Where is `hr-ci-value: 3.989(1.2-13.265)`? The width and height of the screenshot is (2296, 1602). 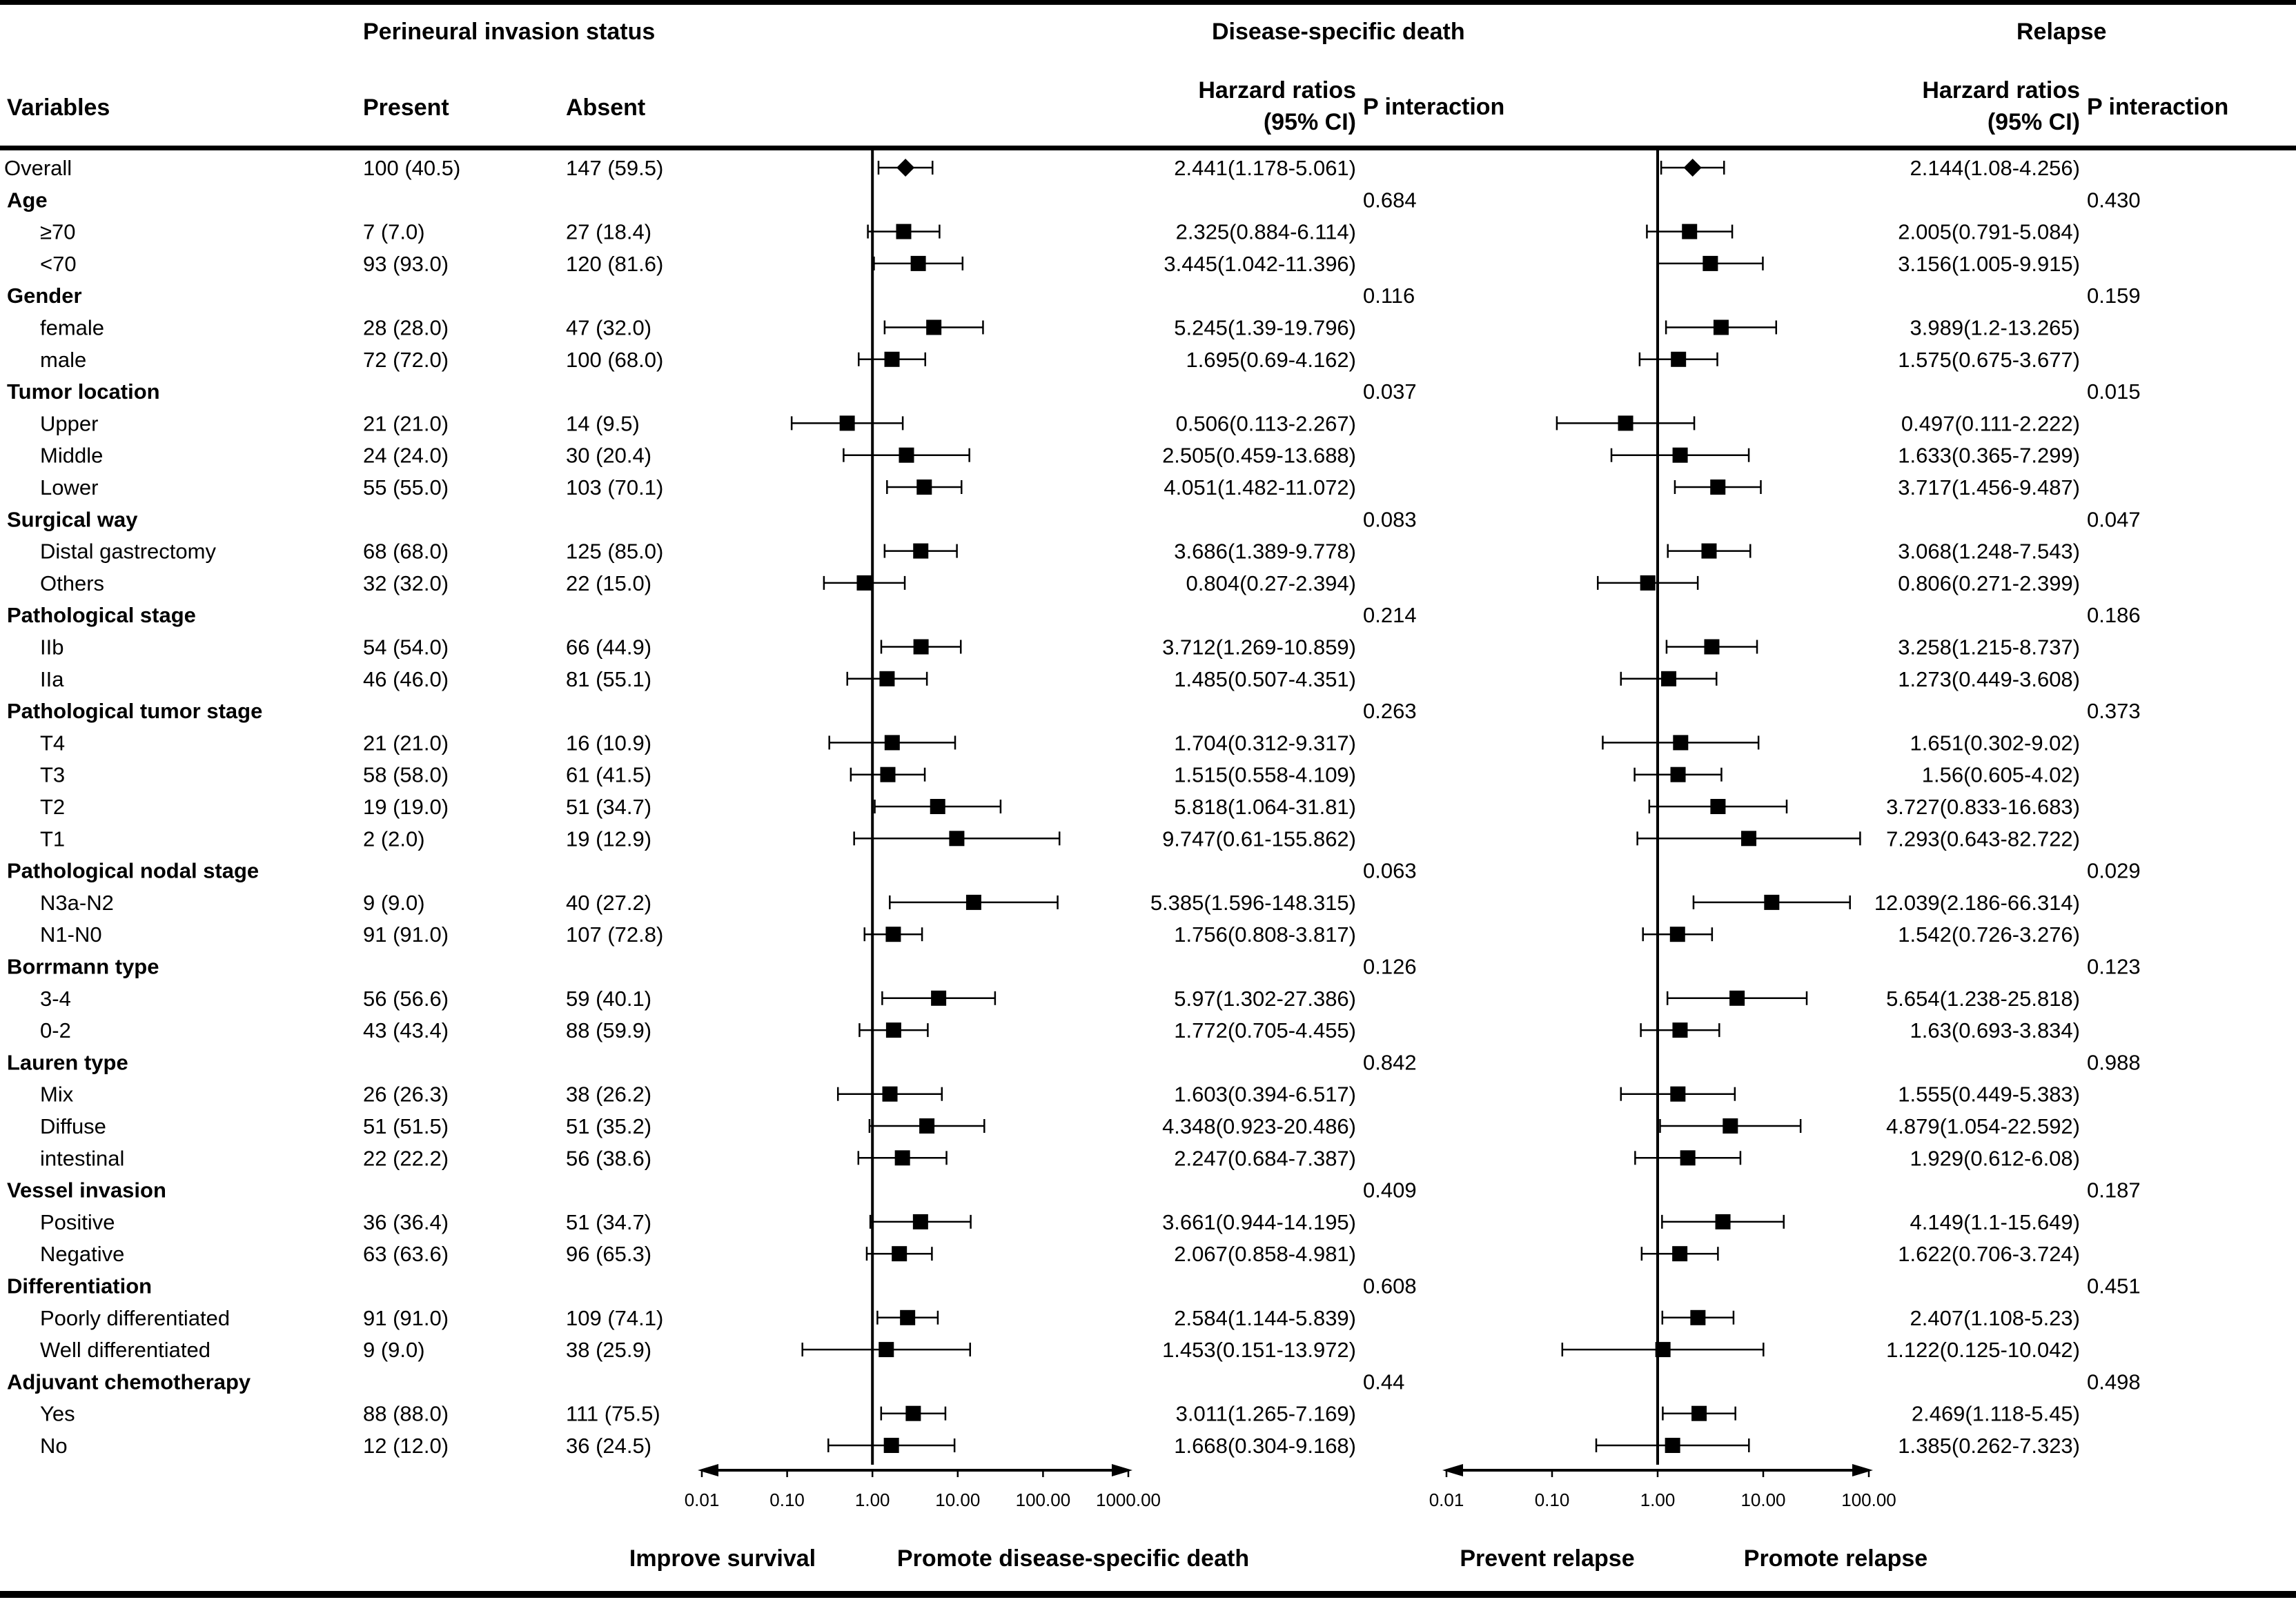 hr-ci-value: 3.989(1.2-13.265) is located at coordinates (1995, 328).